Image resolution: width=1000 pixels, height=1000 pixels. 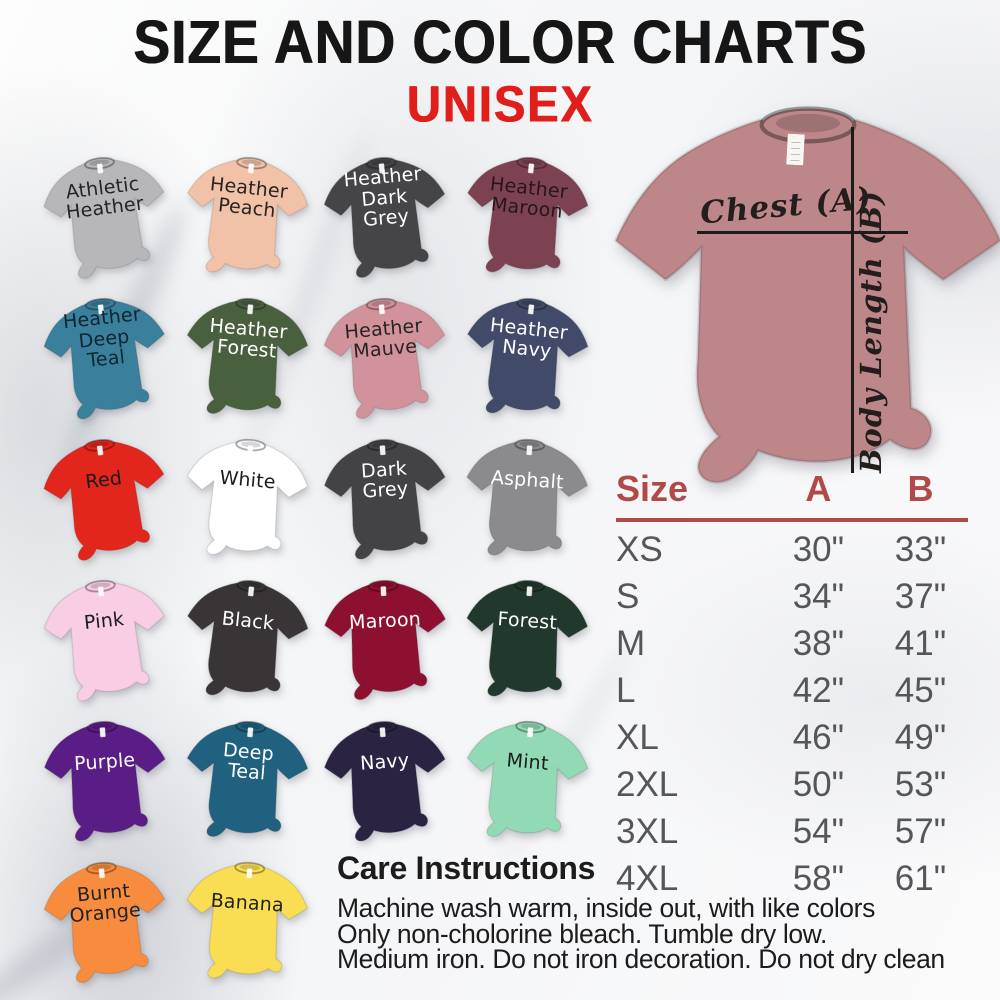 I want to click on color-swatch-shirt: Heather Deep Teal, so click(x=106, y=357).